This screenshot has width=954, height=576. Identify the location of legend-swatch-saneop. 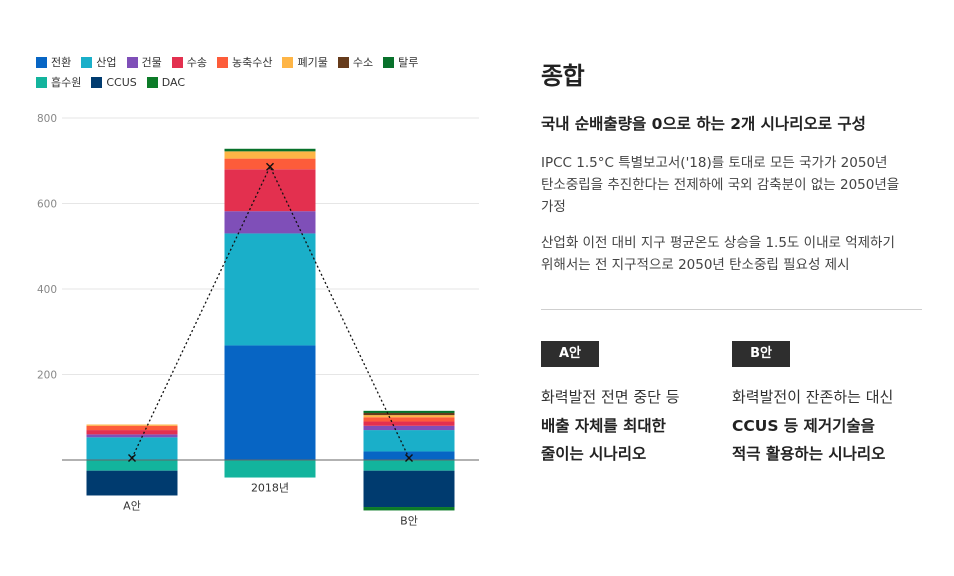
(87, 62).